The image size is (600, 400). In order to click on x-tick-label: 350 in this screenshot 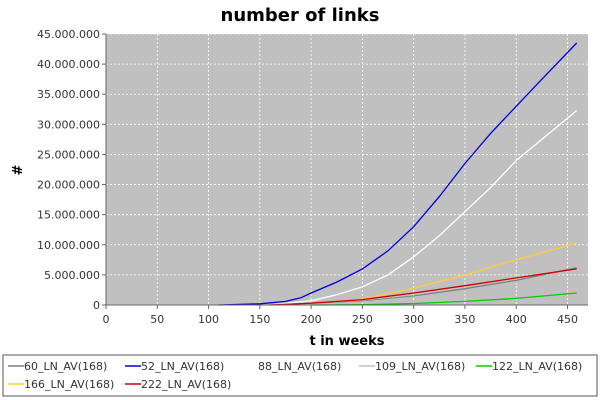, I will do `click(464, 319)`.